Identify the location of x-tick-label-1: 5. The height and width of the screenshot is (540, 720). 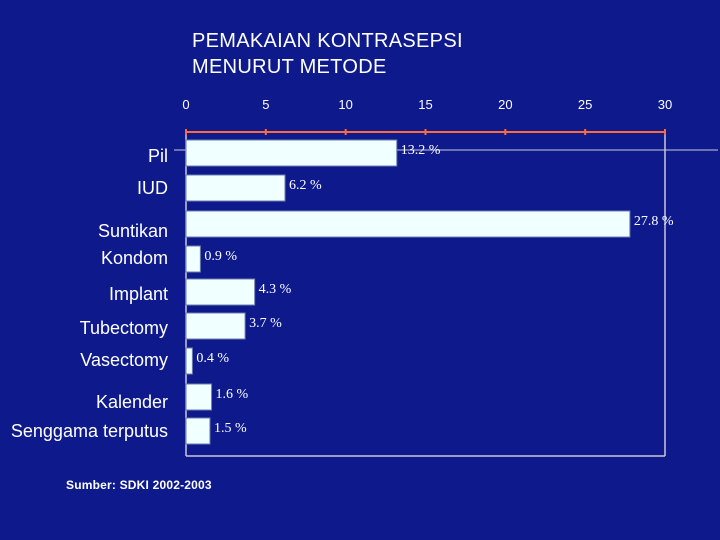
(265, 104).